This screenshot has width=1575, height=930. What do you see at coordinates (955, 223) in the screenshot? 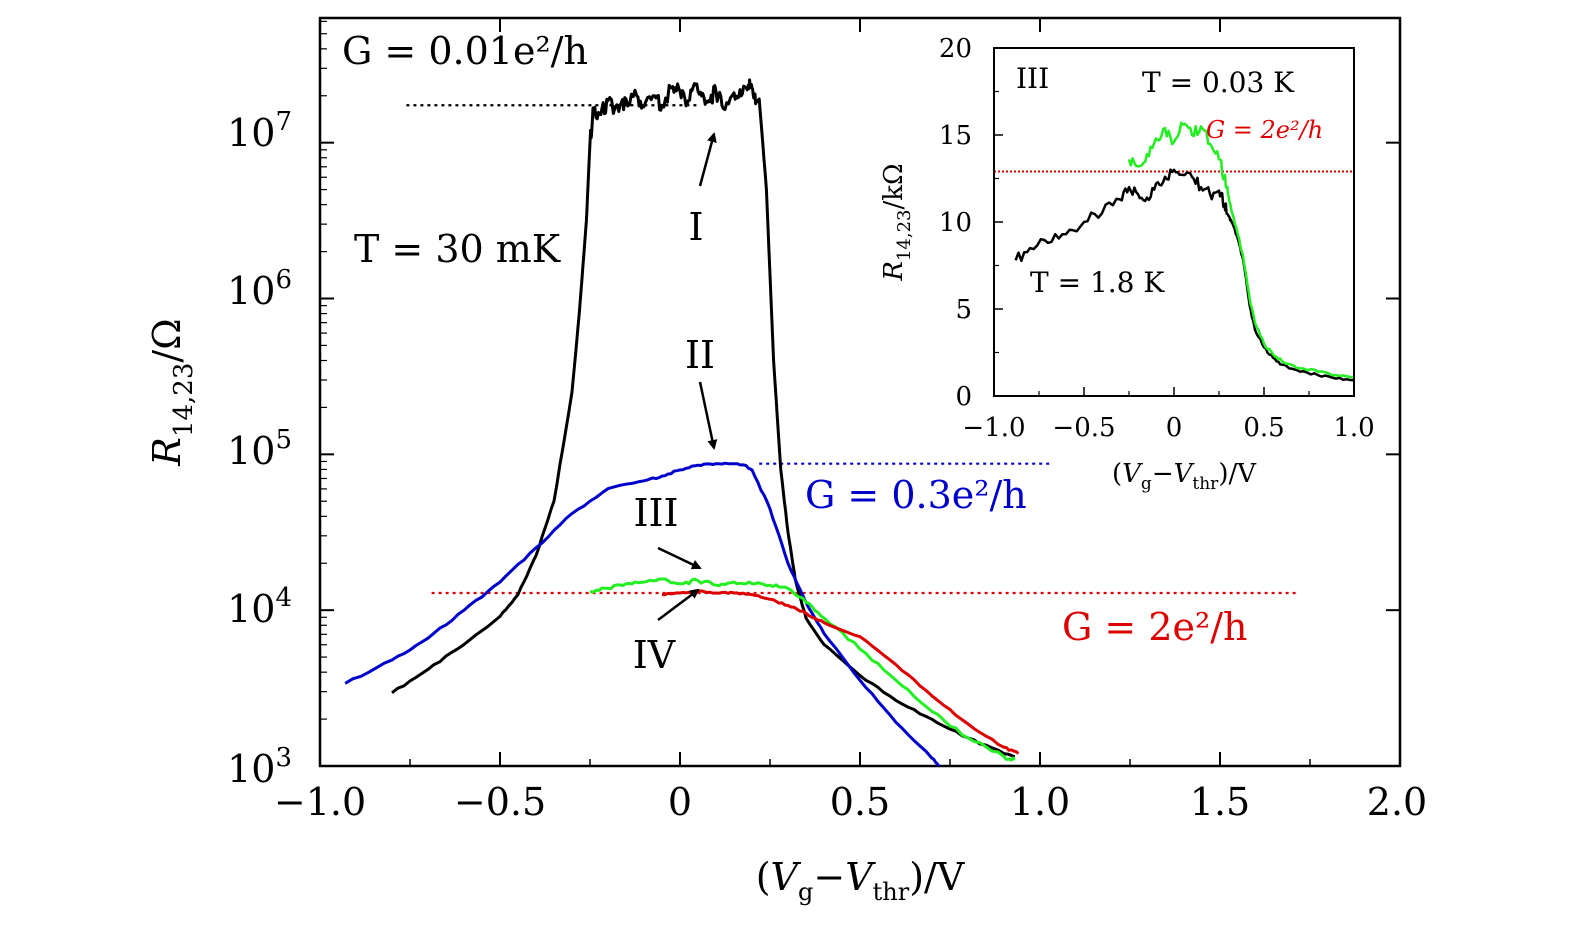
I see `inset-ytick-label: 10` at bounding box center [955, 223].